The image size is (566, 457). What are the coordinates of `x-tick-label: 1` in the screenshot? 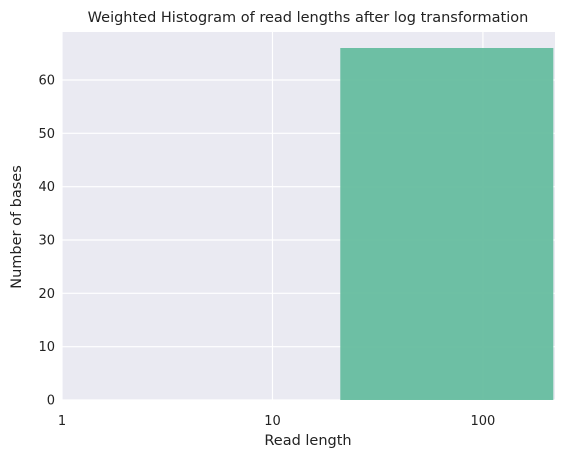 It's located at (62, 421).